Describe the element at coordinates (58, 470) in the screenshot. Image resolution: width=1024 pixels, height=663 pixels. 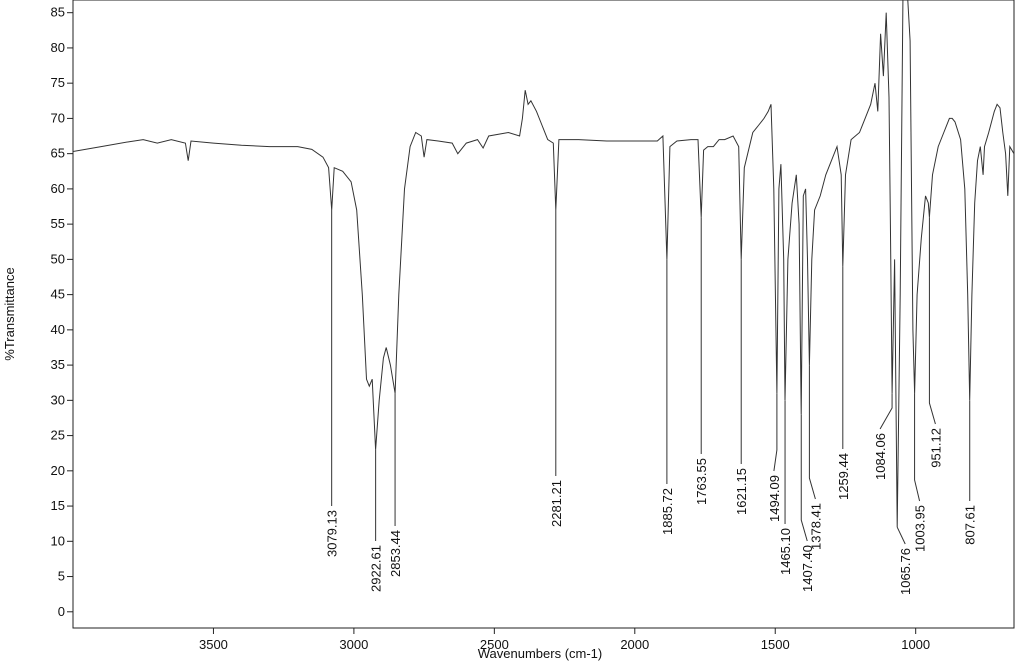
I see `y-tick-label: 20` at that location.